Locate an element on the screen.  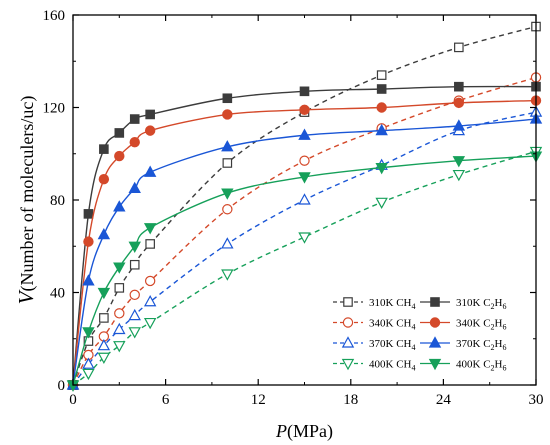
x-axis-title-unit: (MPa) is located at coordinates (310, 431).